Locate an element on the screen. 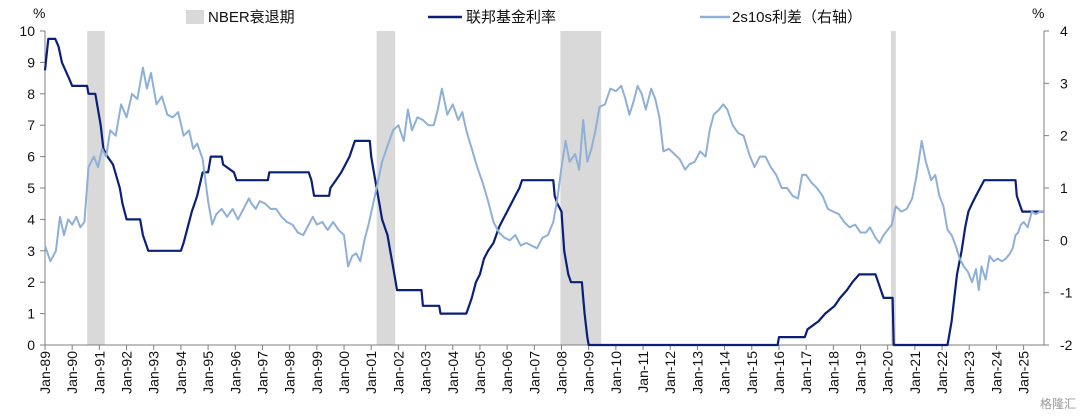 The width and height of the screenshot is (1080, 419). x-tick-label: Jan-00 is located at coordinates (344, 372).